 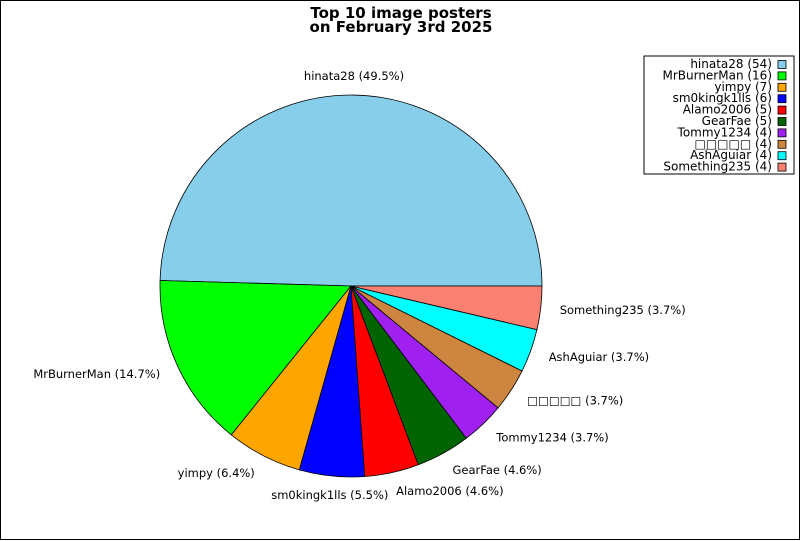 I want to click on legend-label-9: Something235 (4), so click(x=717, y=167).